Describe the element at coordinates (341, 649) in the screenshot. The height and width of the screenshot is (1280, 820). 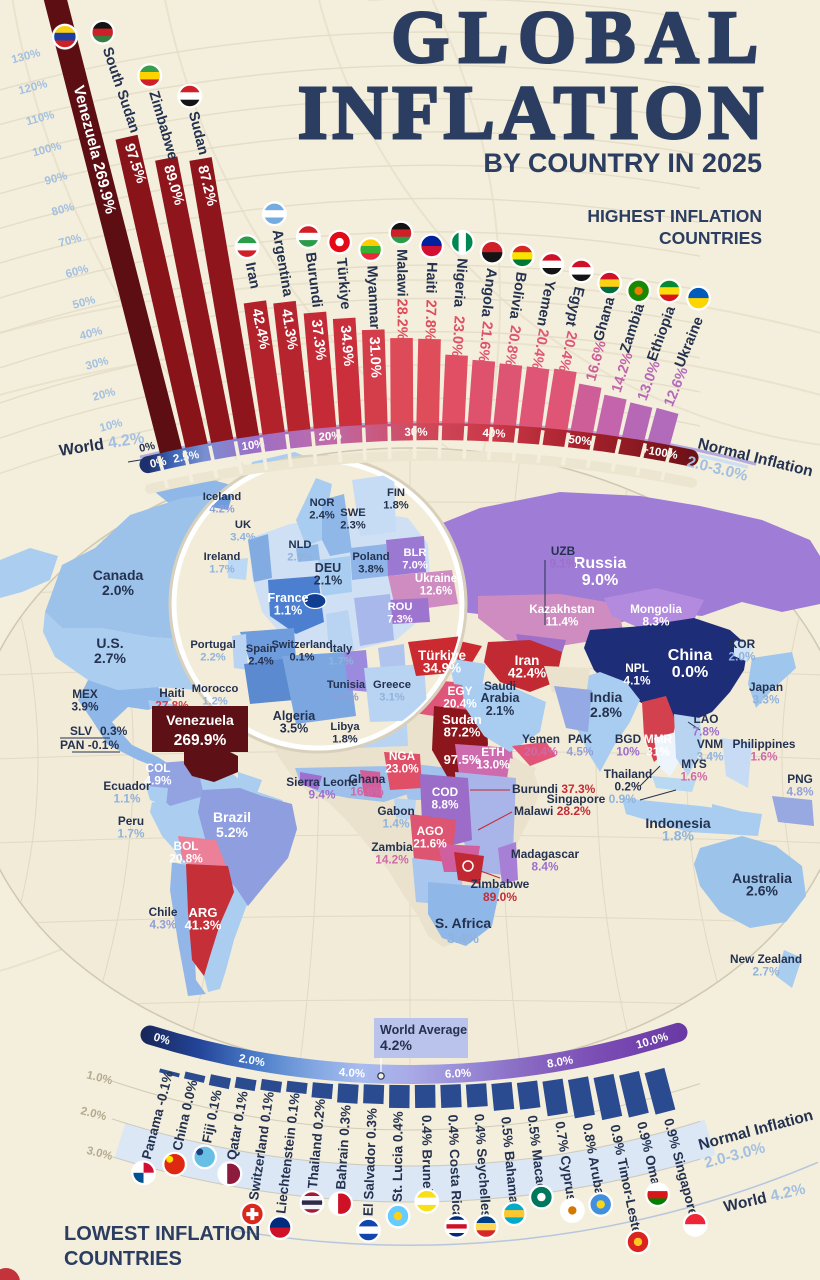
I see `svg-text: Italy` at that location.